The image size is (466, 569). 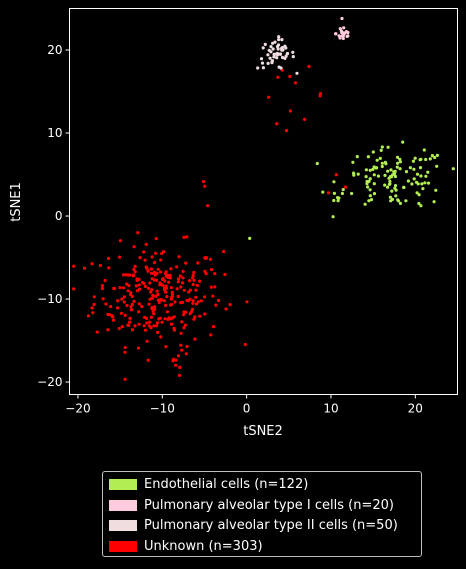 What do you see at coordinates (203, 546) in the screenshot?
I see `legend-label: Unknown (n=303)` at bounding box center [203, 546].